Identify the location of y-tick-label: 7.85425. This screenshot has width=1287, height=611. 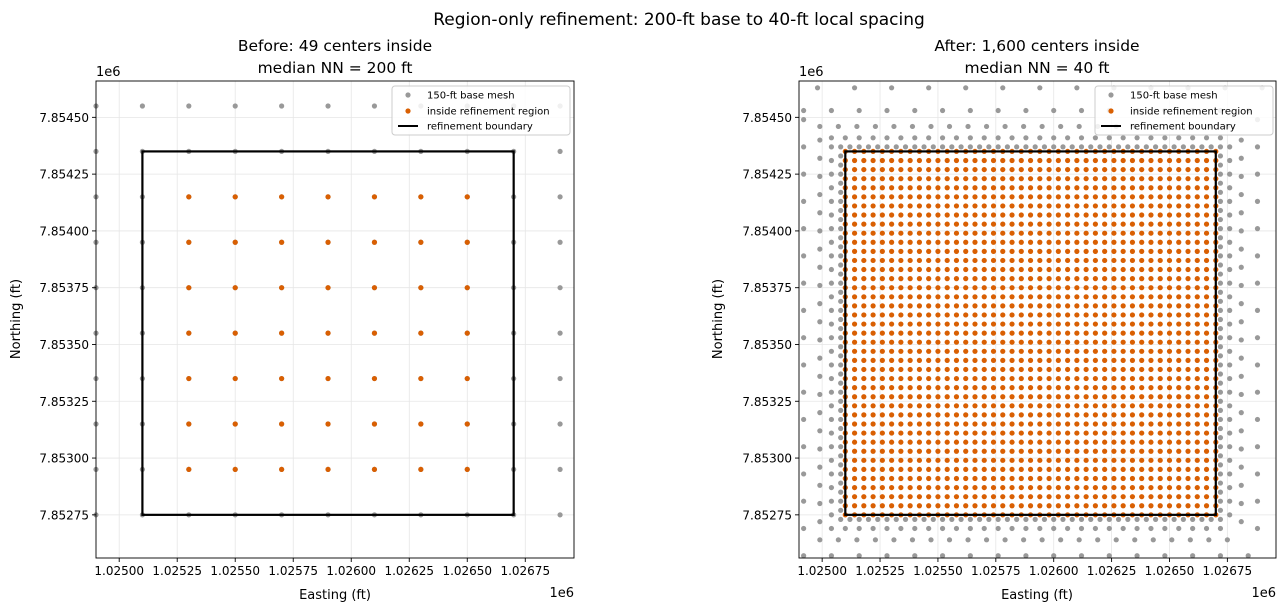
(767, 175).